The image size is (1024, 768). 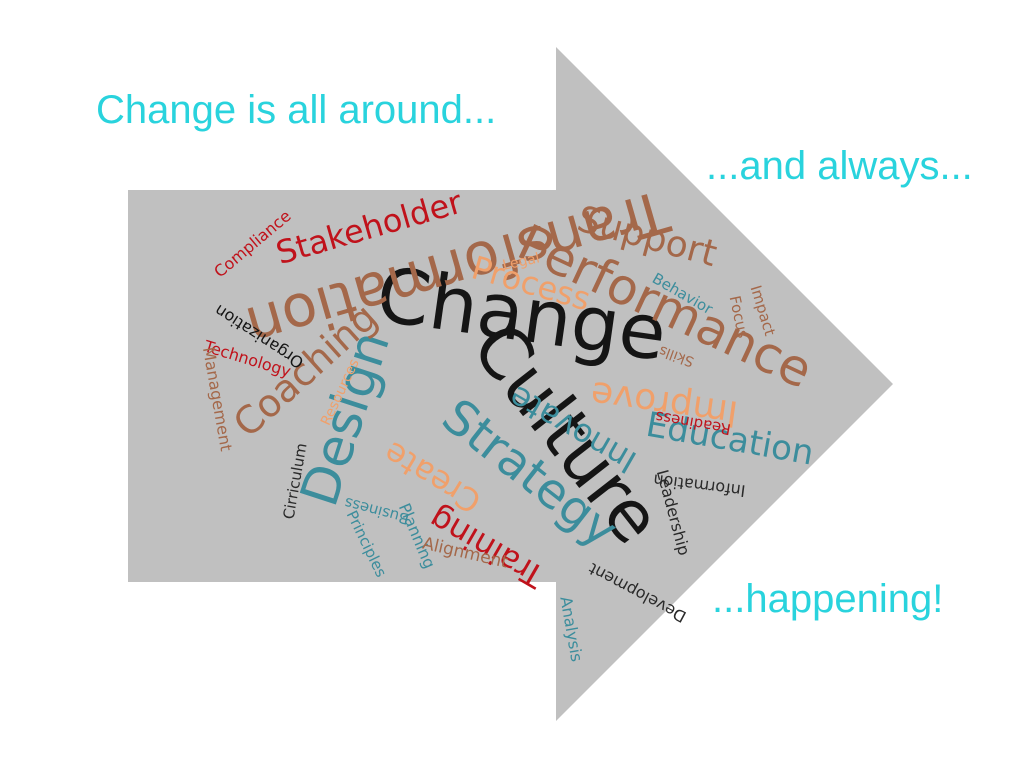 What do you see at coordinates (521, 261) in the screenshot?
I see `word-legal: Legal` at bounding box center [521, 261].